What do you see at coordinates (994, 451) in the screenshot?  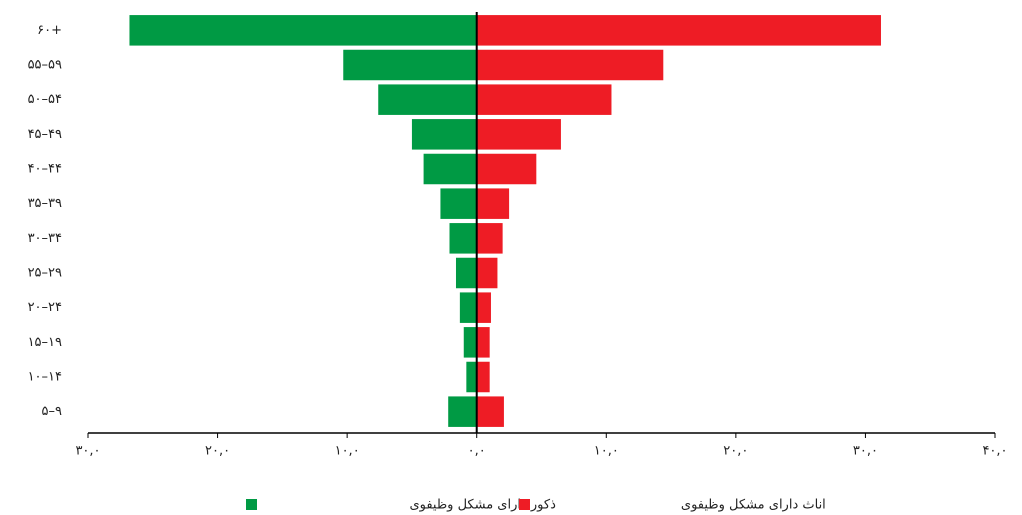 I see `x-tick-label: ۴۰,۰` at bounding box center [994, 451].